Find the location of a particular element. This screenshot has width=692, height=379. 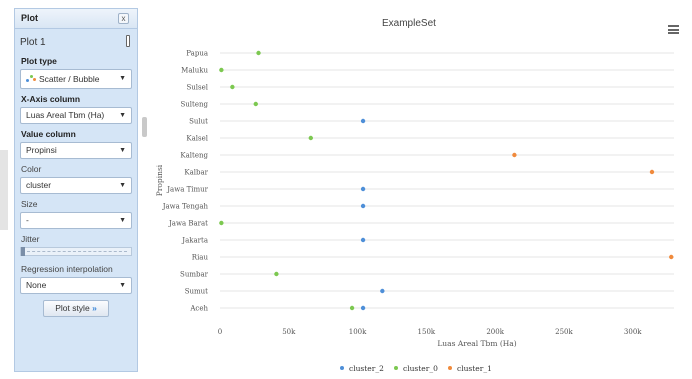

y-tick-label: Aceh is located at coordinates (198, 309).